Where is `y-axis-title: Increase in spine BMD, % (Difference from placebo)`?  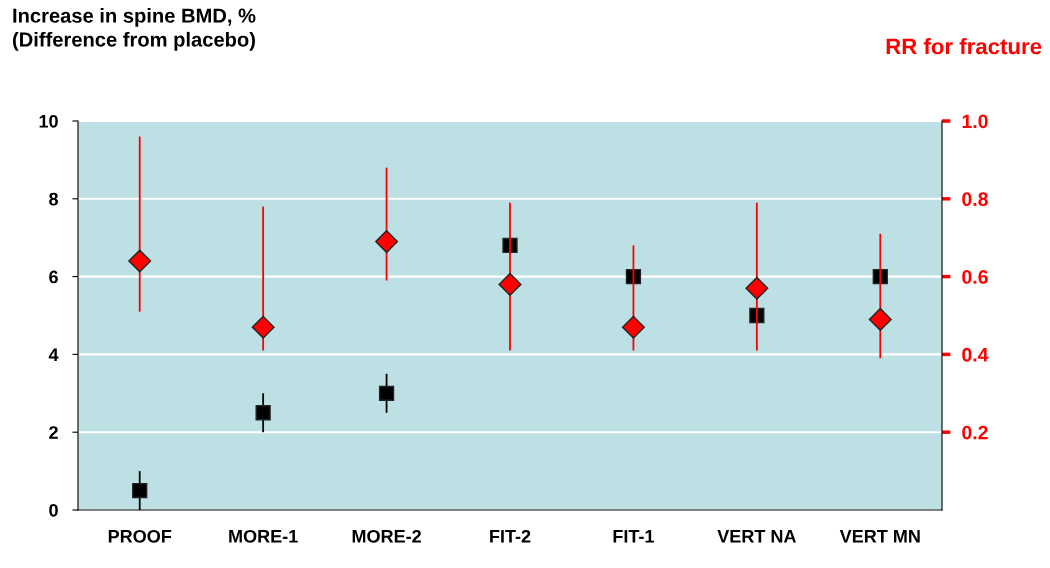
y-axis-title: Increase in spine BMD, % (Difference from placebo) is located at coordinates (134, 29).